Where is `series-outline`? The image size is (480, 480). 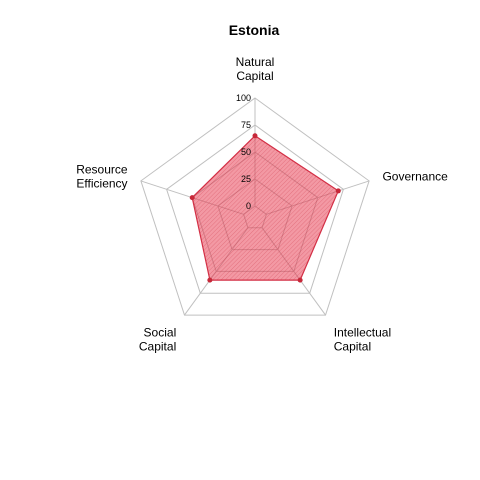
series-outline is located at coordinates (265, 208).